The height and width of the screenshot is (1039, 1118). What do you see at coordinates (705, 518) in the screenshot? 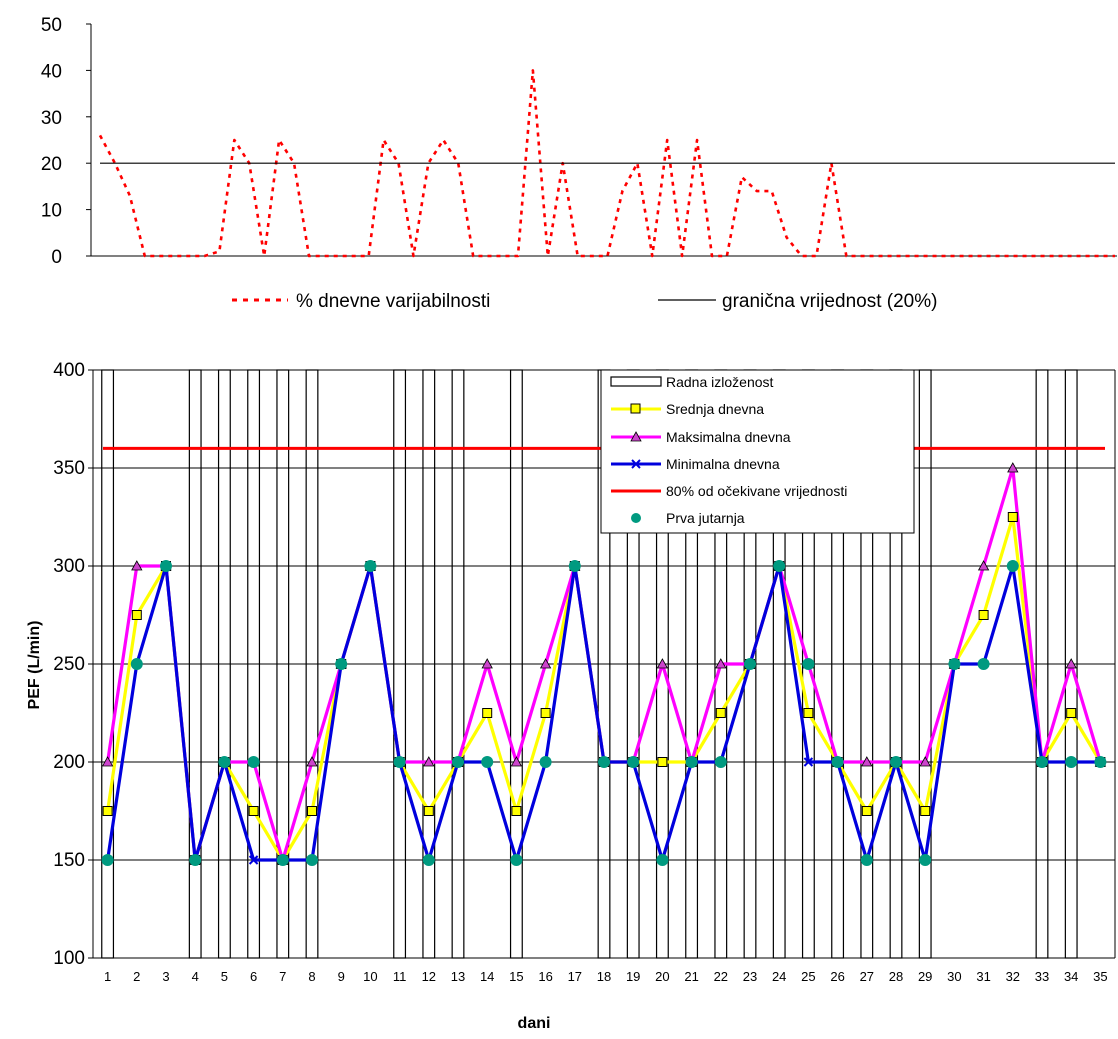
I see `legend-label-morning: Prva jutarnja` at bounding box center [705, 518].